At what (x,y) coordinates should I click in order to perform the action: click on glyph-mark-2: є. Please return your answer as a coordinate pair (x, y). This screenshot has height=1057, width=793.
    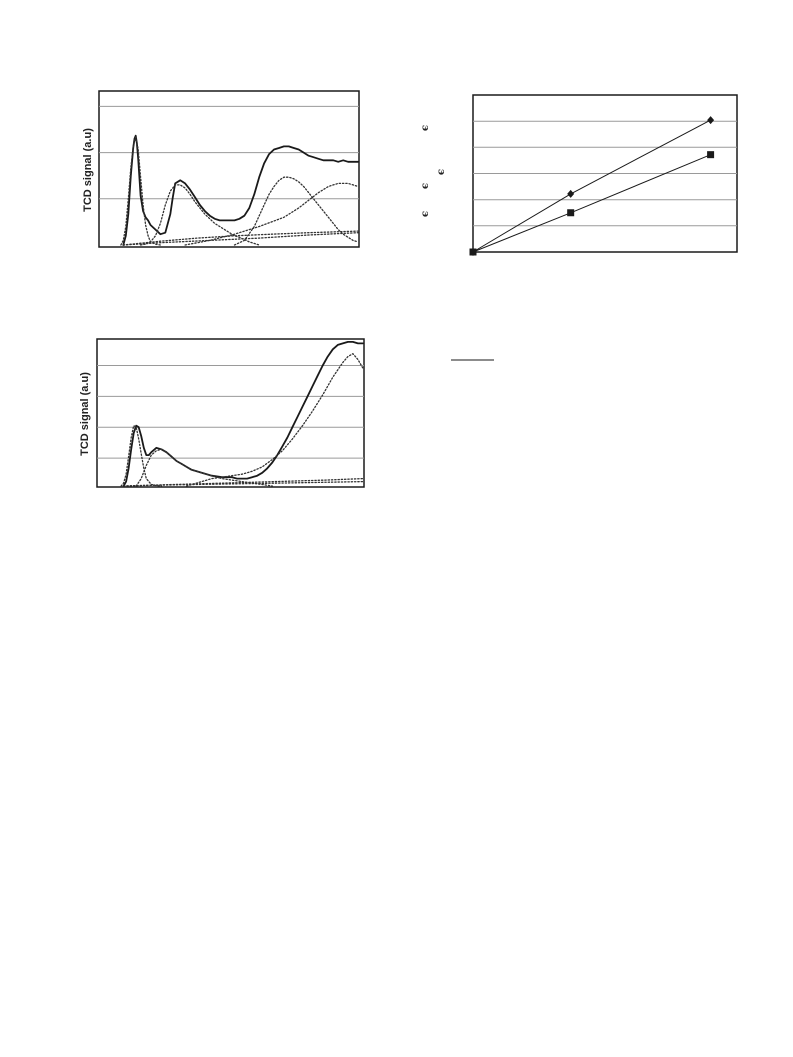
    Looking at the image, I should click on (441, 172).